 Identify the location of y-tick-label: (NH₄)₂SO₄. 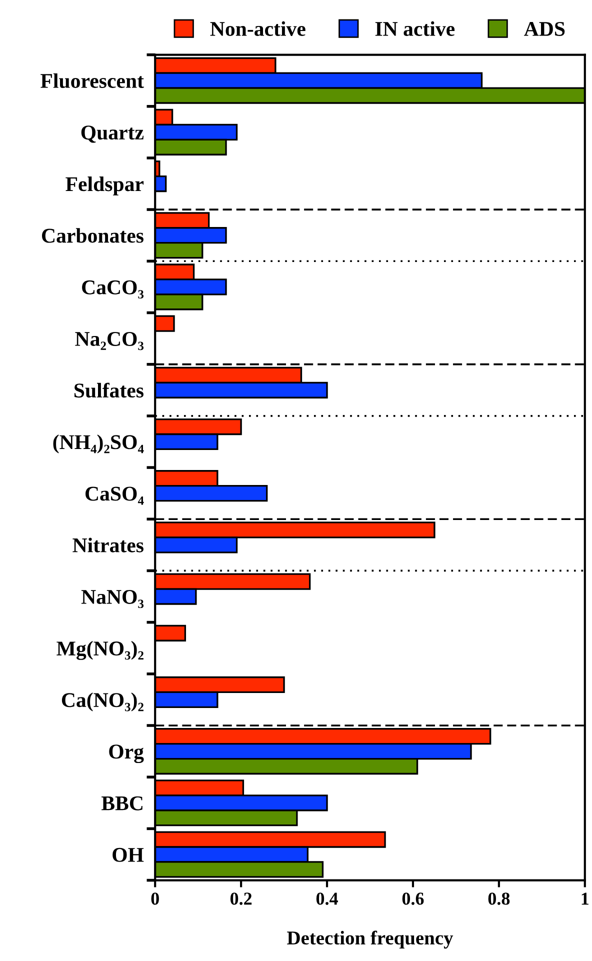
(98, 444).